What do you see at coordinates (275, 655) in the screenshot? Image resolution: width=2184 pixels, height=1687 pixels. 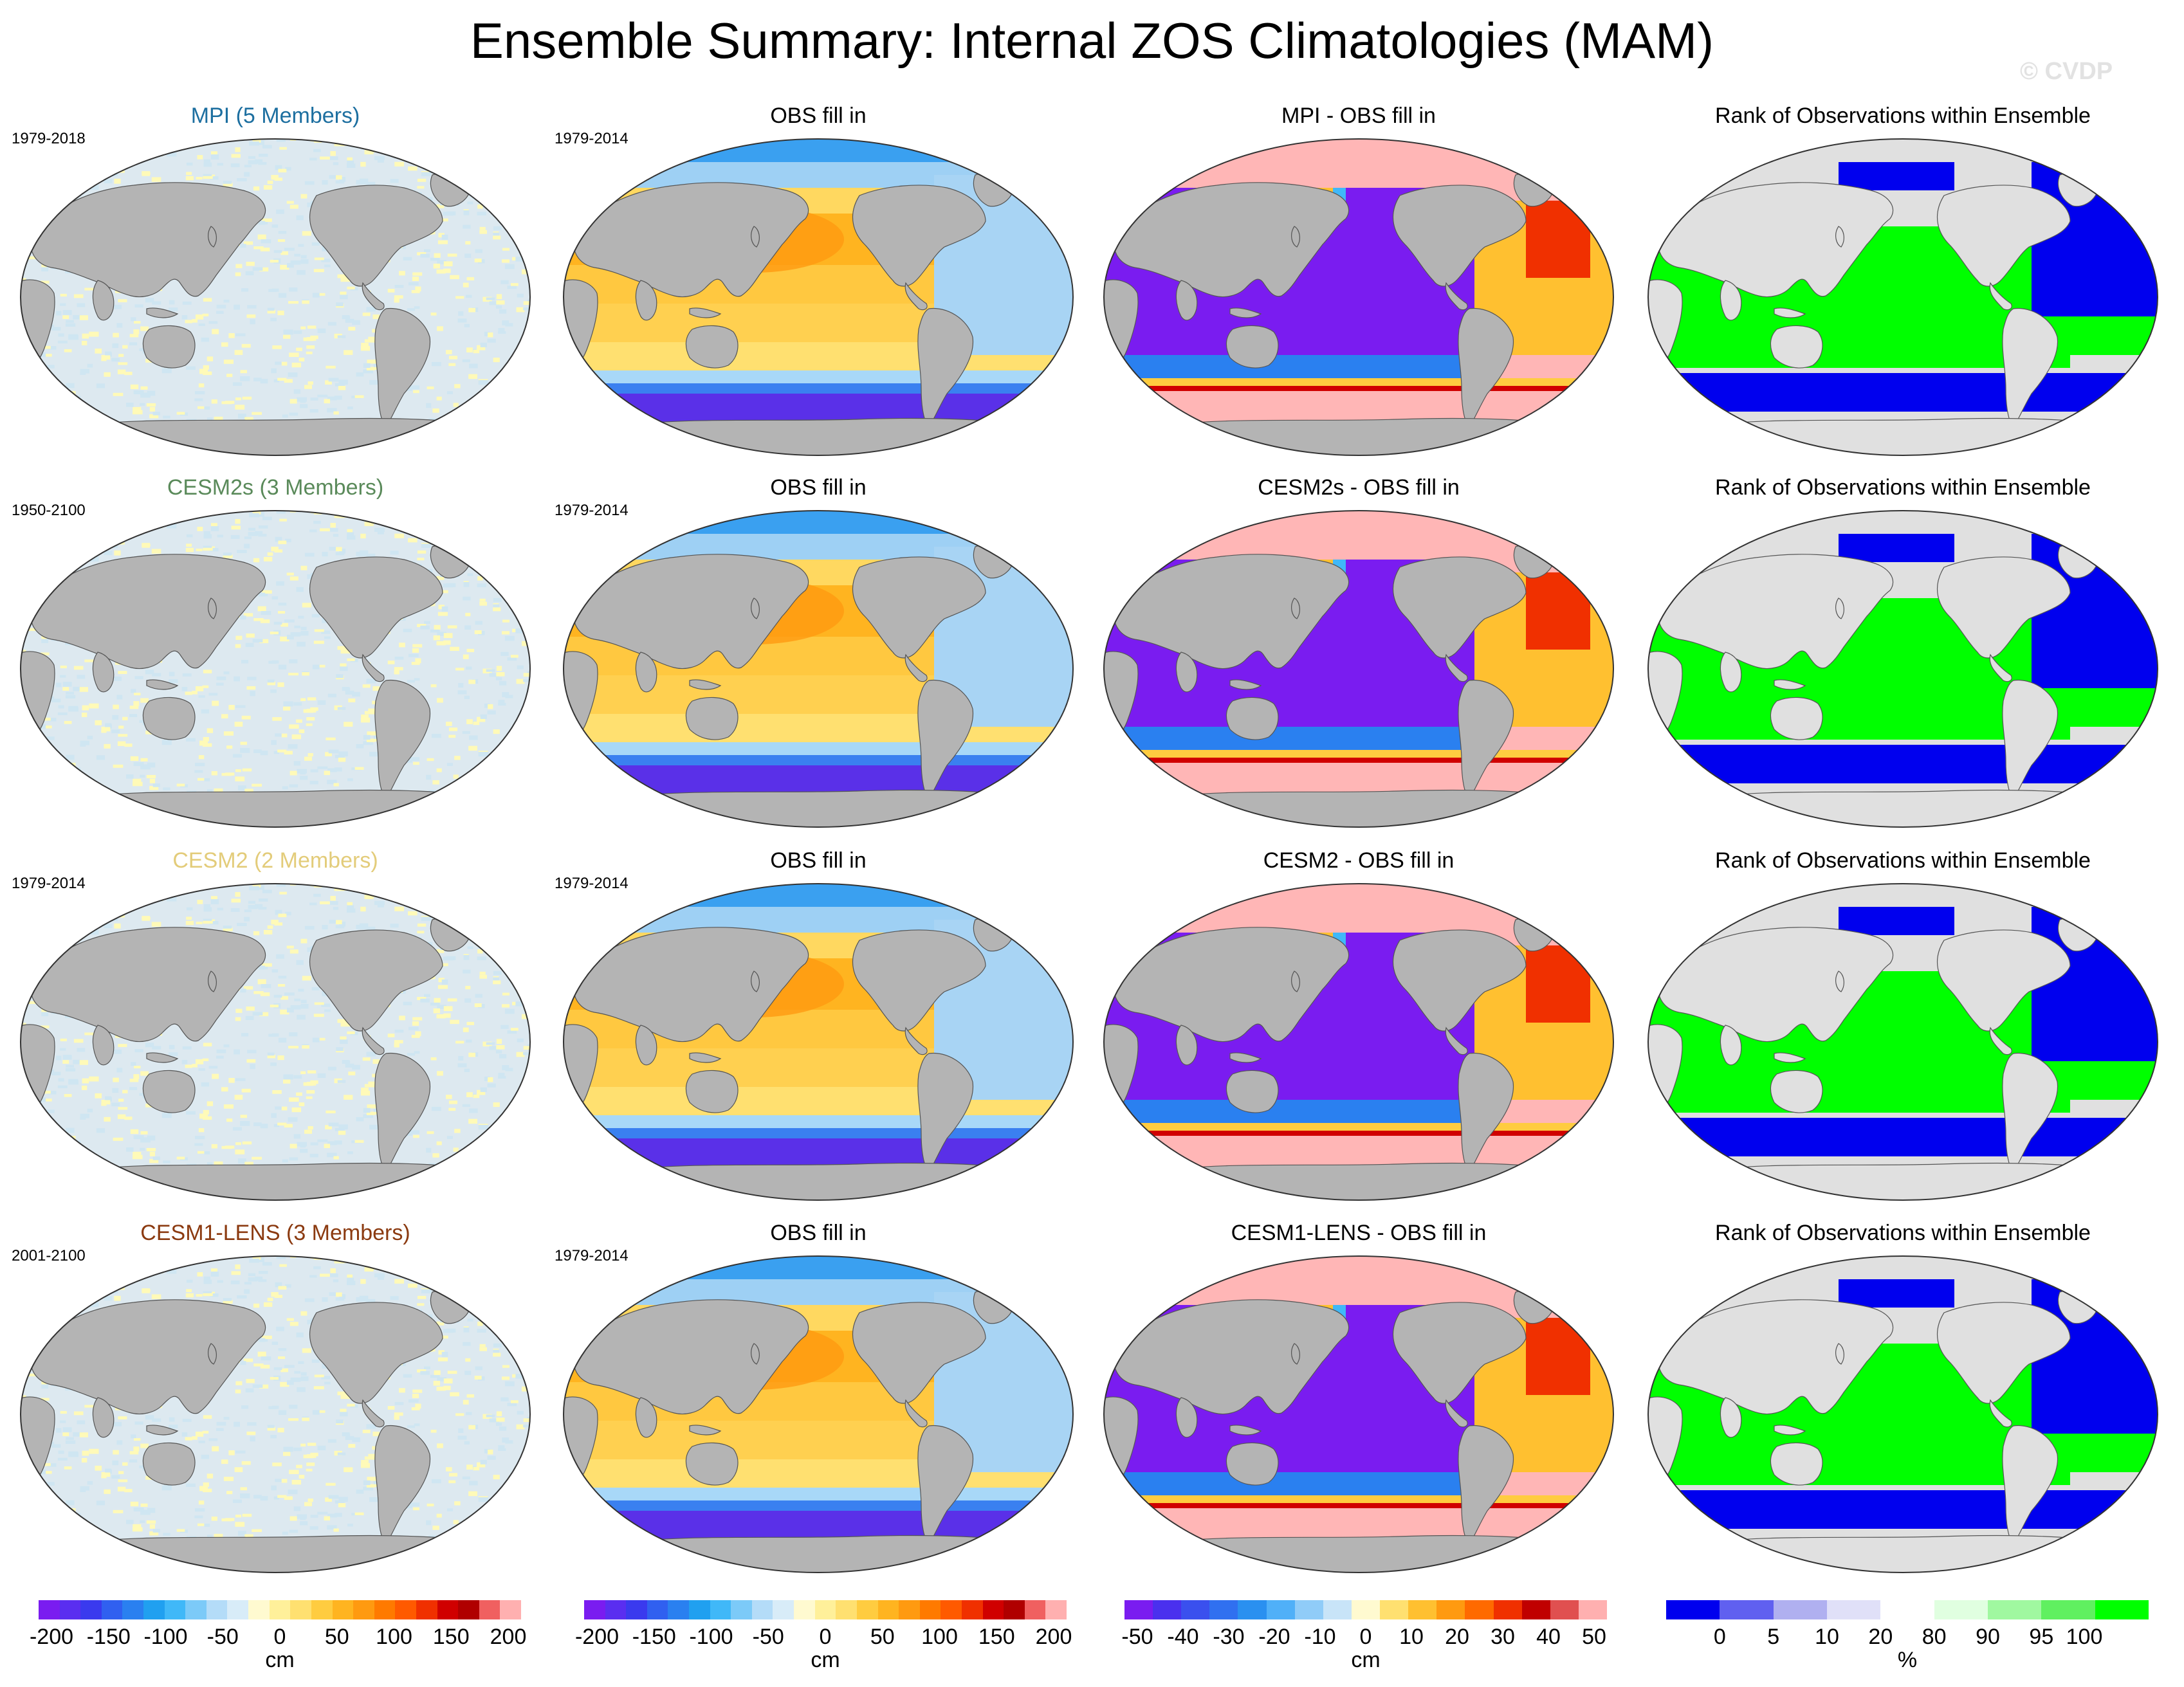 I see `model-panel: CESM2s (3 Members) 1950-2100` at bounding box center [275, 655].